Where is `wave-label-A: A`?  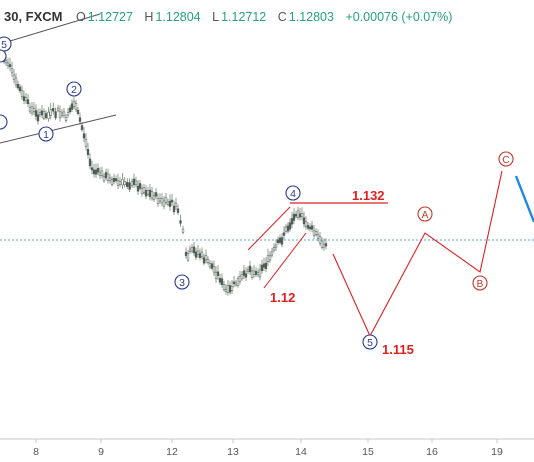
wave-label-A: A is located at coordinates (425, 214).